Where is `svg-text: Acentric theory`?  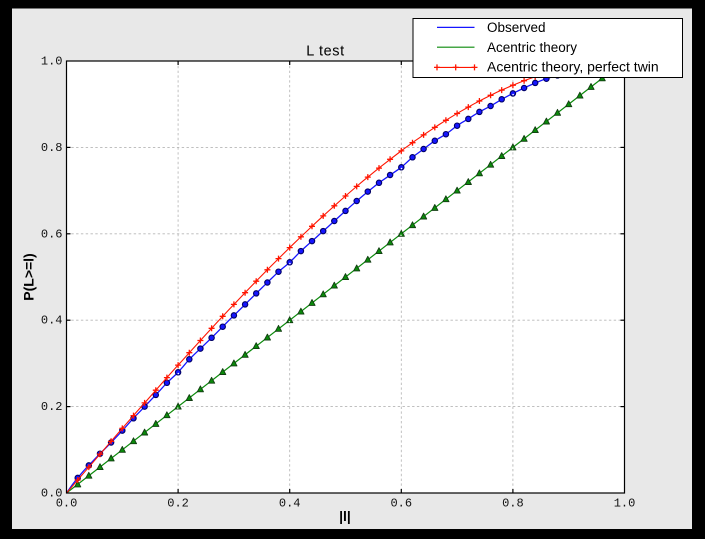
svg-text: Acentric theory is located at coordinates (532, 47).